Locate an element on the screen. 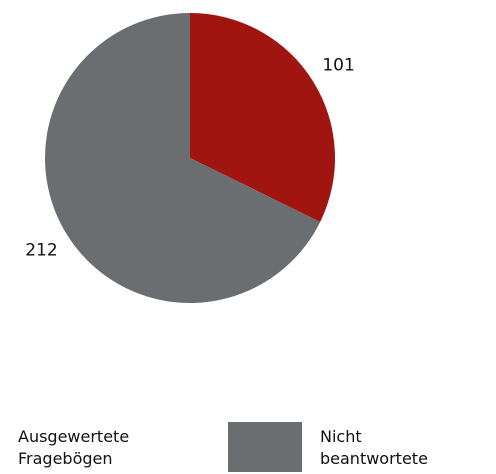  data-label: 212 is located at coordinates (41, 251).